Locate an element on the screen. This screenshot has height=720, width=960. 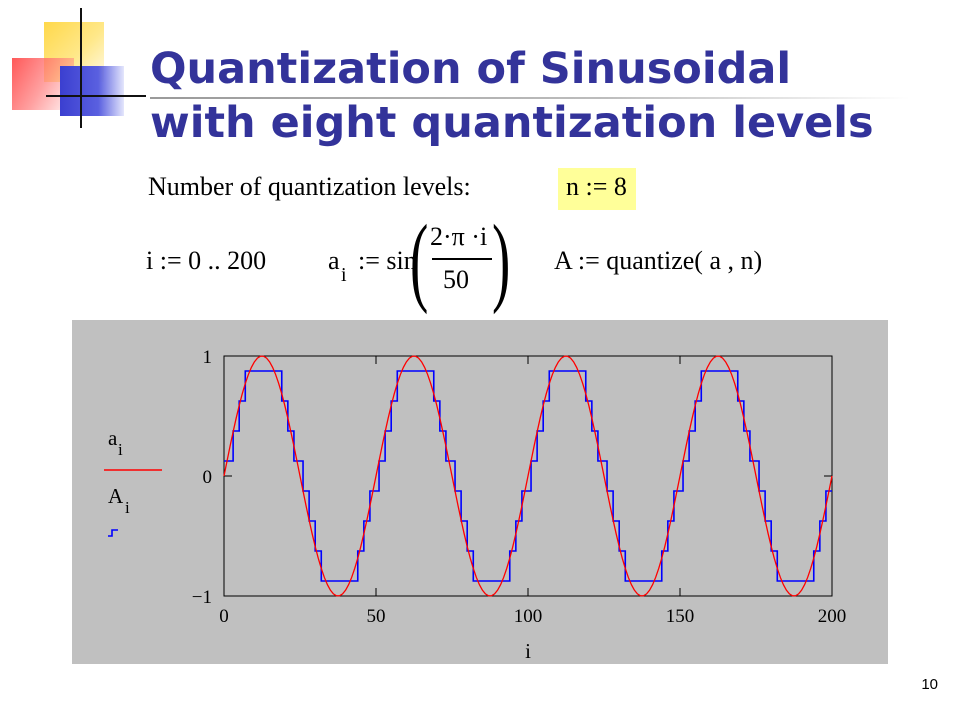
n-highlight-box is located at coordinates (597, 189).